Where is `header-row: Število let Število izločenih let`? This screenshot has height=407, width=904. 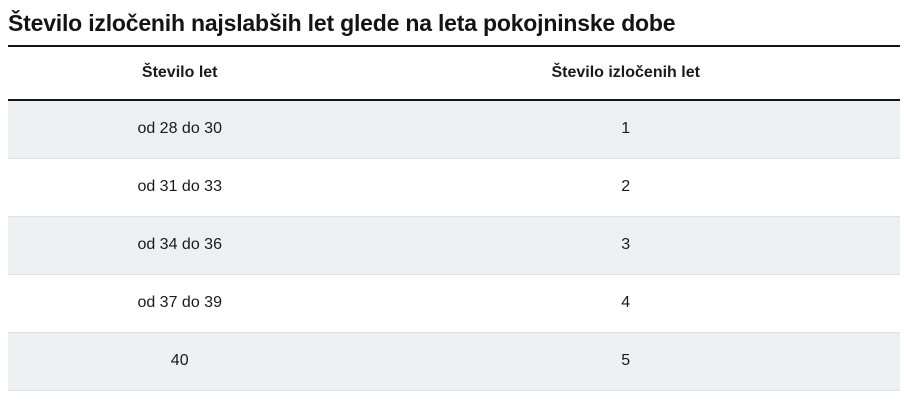
header-row: Število let Število izločenih let is located at coordinates (454, 73).